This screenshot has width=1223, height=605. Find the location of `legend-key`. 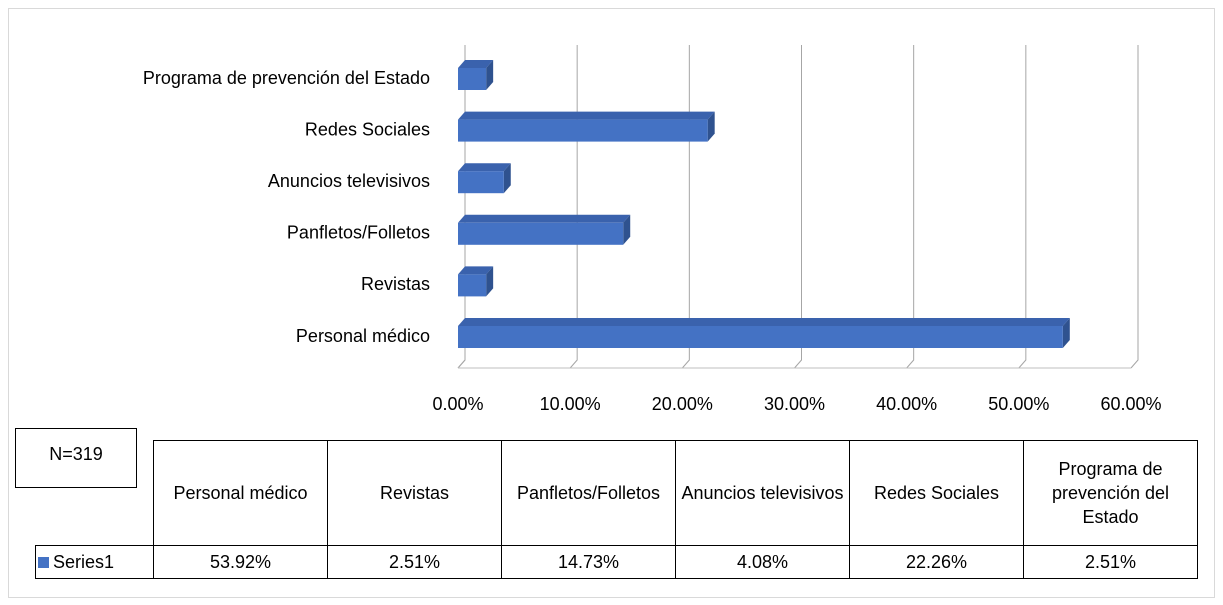

legend-key is located at coordinates (43, 562).